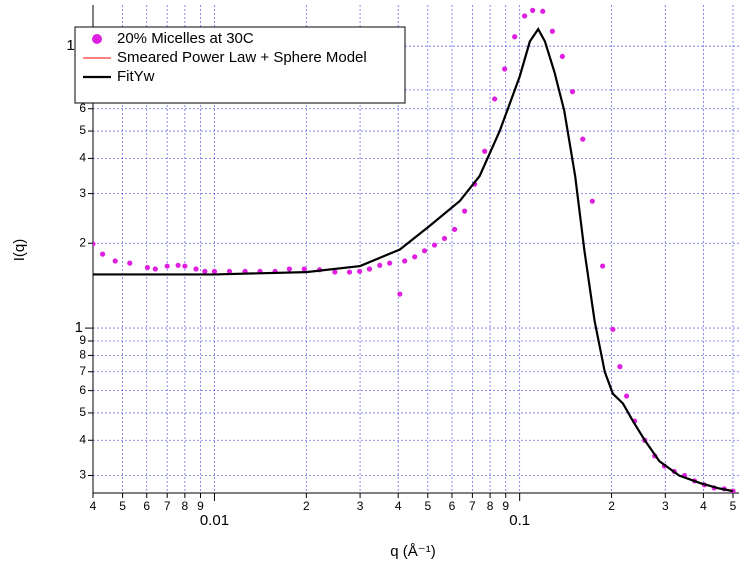  What do you see at coordinates (82, 242) in the screenshot?
I see `y-tick-label: 2` at bounding box center [82, 242].